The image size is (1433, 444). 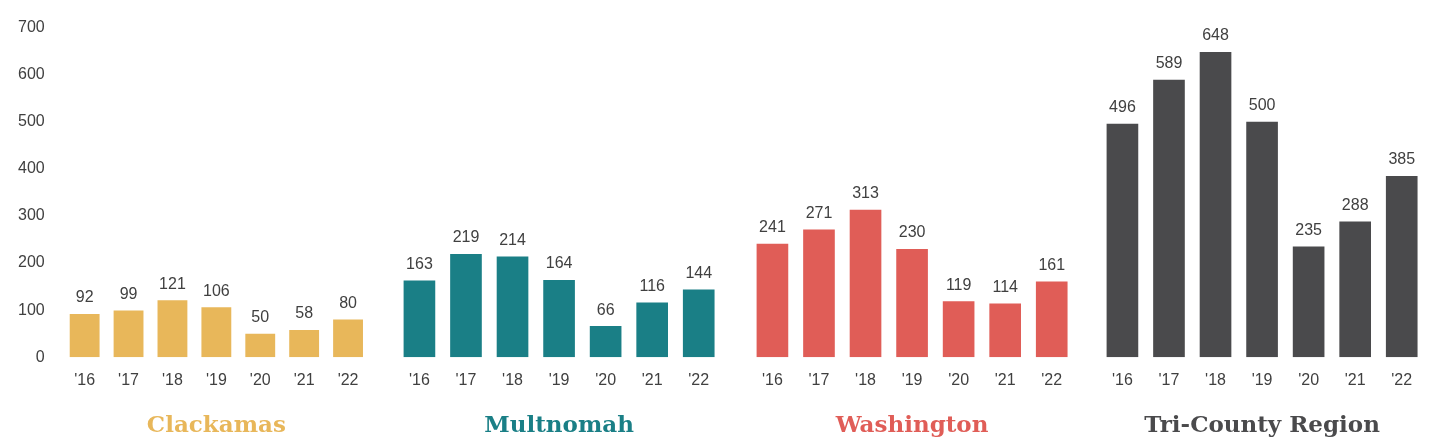 What do you see at coordinates (912, 232) in the screenshot?
I see `data-label: 230` at bounding box center [912, 232].